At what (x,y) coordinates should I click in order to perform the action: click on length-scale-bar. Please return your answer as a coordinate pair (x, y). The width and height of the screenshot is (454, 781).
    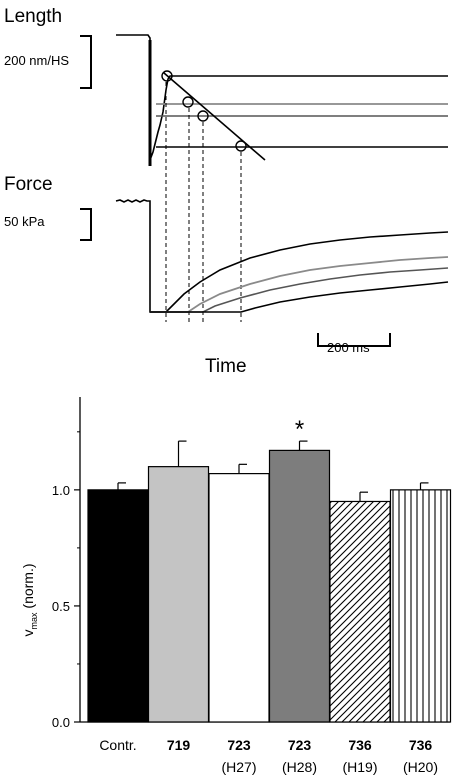
    Looking at the image, I should click on (86, 62).